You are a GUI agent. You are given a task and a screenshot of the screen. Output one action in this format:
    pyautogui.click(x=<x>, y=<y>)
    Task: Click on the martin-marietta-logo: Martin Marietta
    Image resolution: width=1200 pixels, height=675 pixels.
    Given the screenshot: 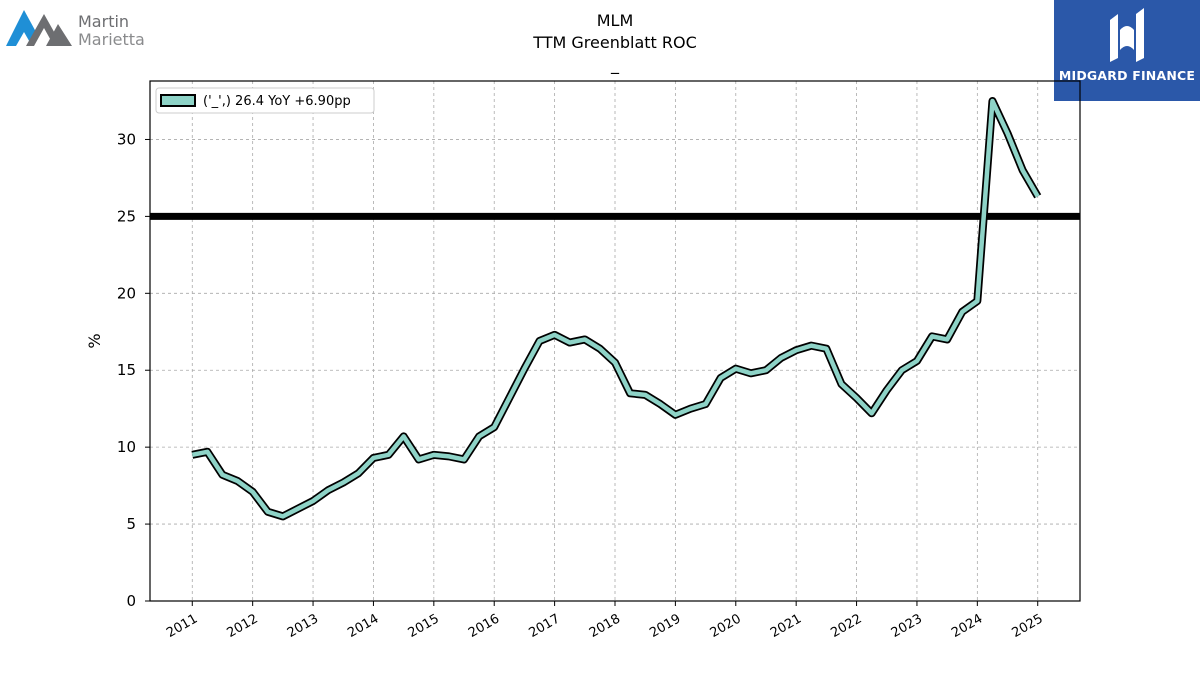 What is the action you would take?
    pyautogui.click(x=86, y=28)
    